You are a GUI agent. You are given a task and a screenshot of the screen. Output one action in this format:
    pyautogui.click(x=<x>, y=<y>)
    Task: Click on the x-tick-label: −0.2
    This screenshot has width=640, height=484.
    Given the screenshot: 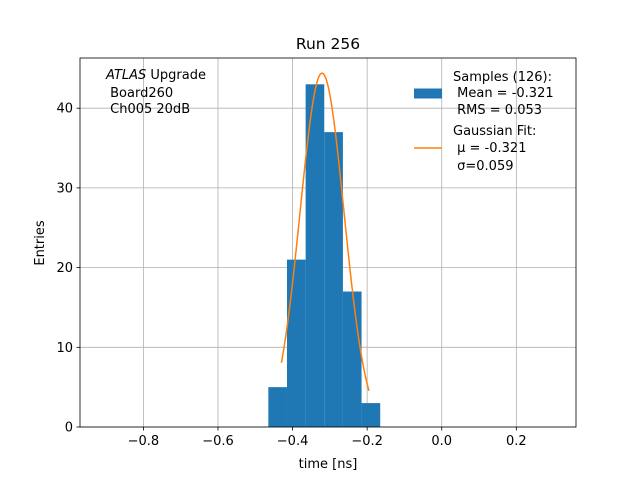 What is the action you would take?
    pyautogui.click(x=367, y=441)
    